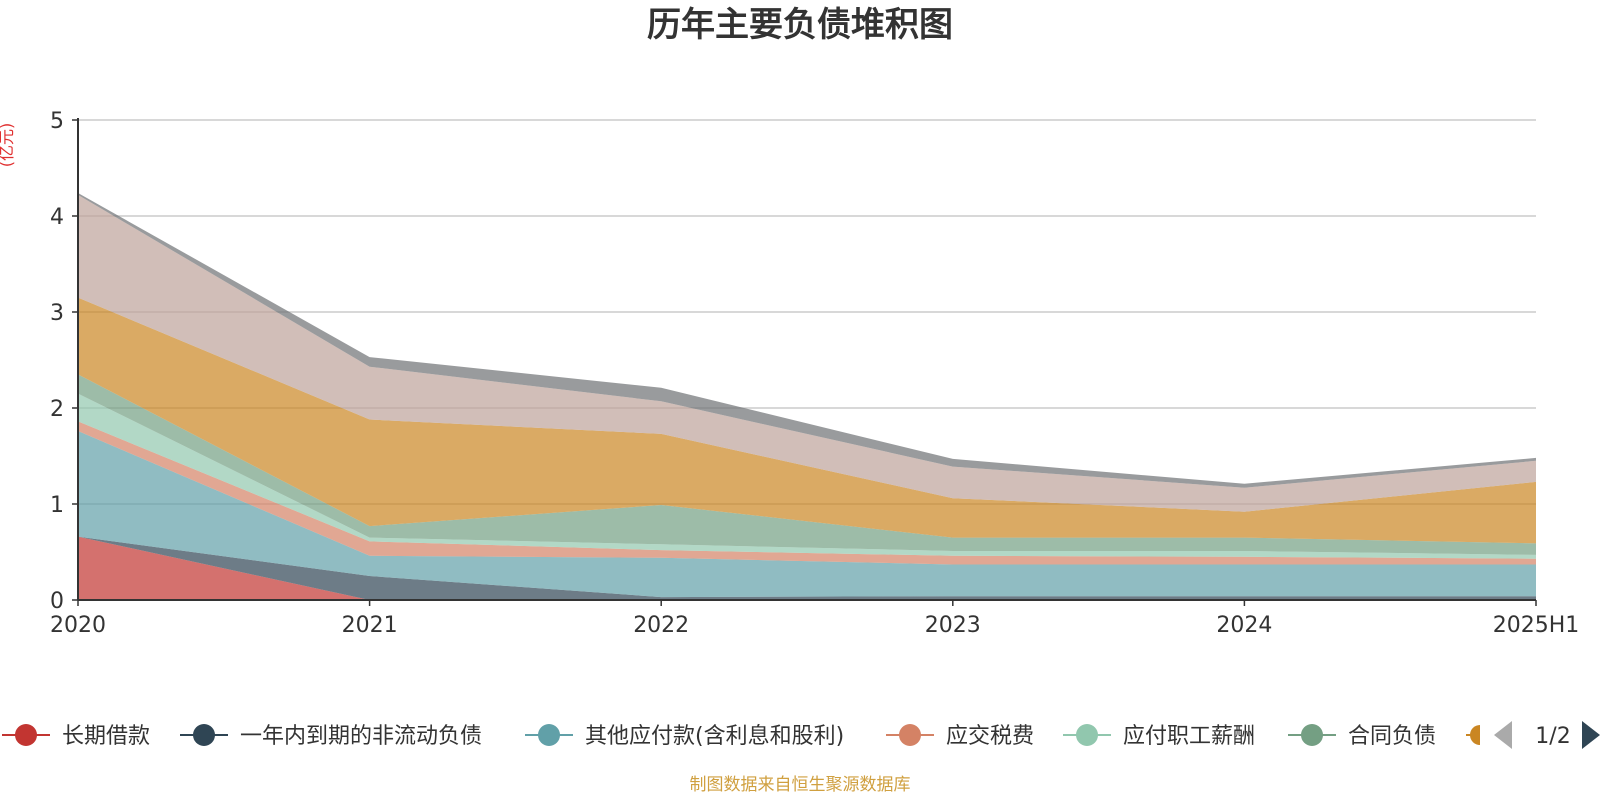 The image size is (1600, 800). I want to click on y-tick-label: 1, so click(57, 505).